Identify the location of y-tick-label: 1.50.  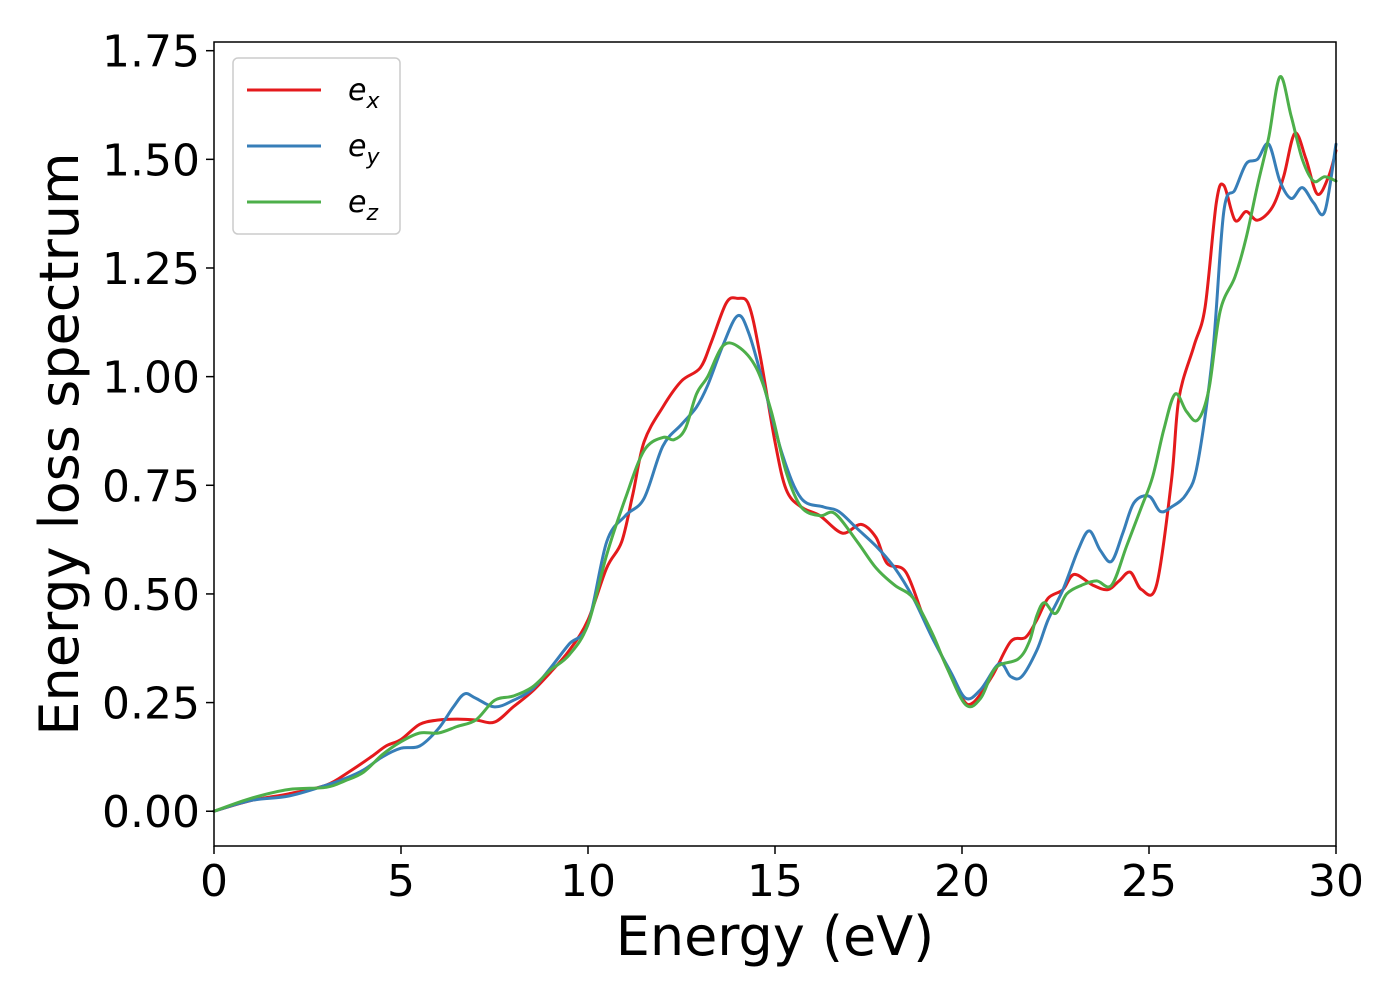
(151, 160).